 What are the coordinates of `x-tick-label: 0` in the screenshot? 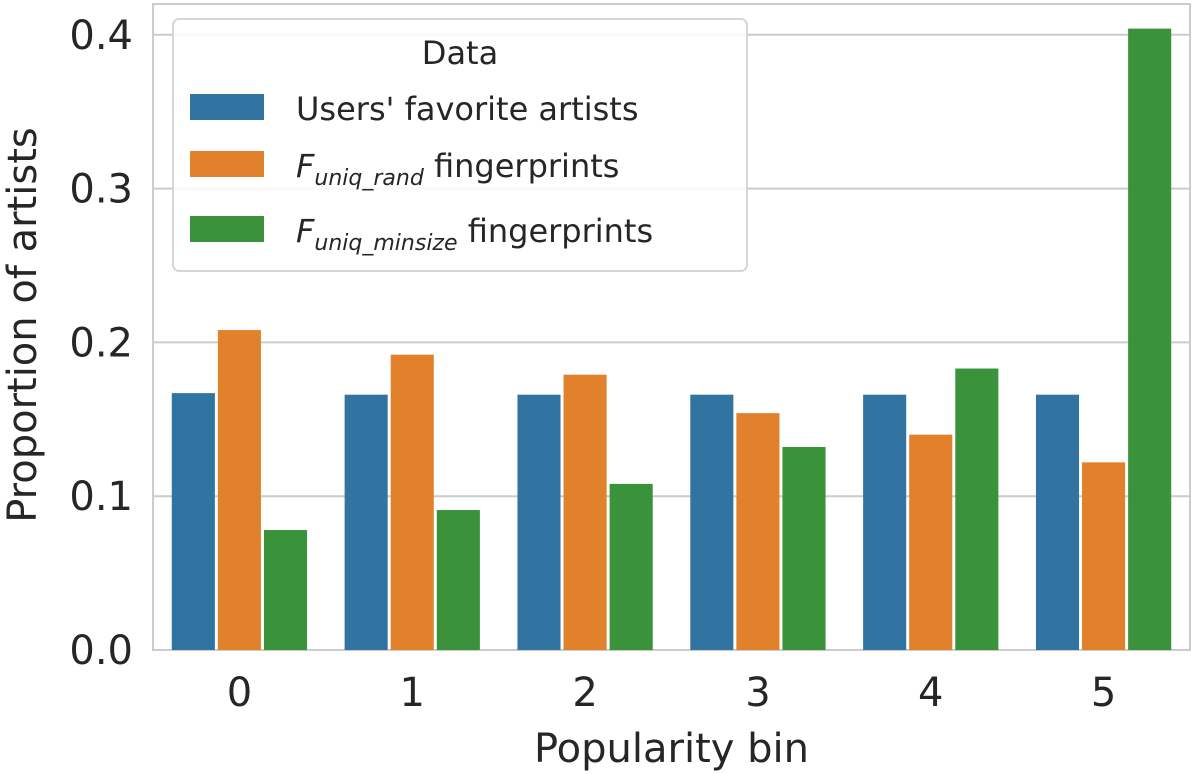 It's located at (239, 693).